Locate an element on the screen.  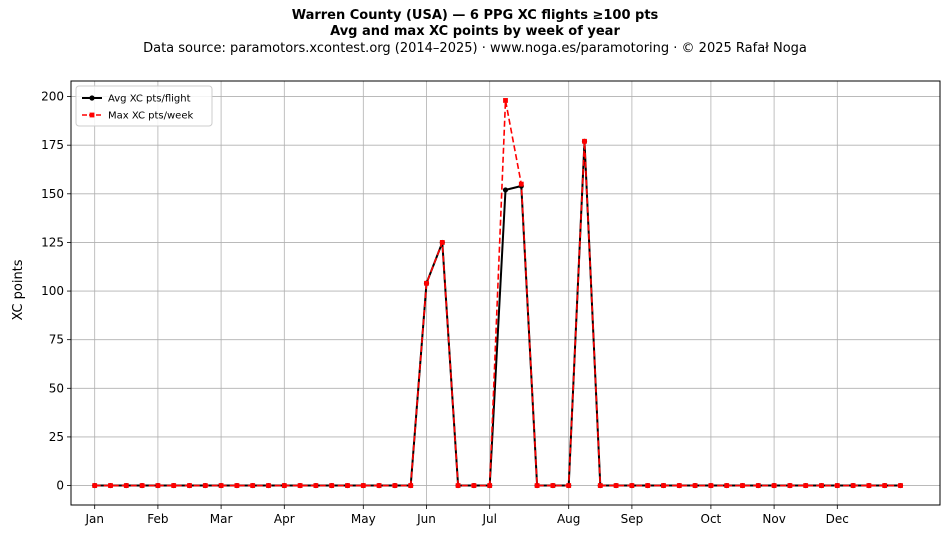
legend-box is located at coordinates (144, 106).